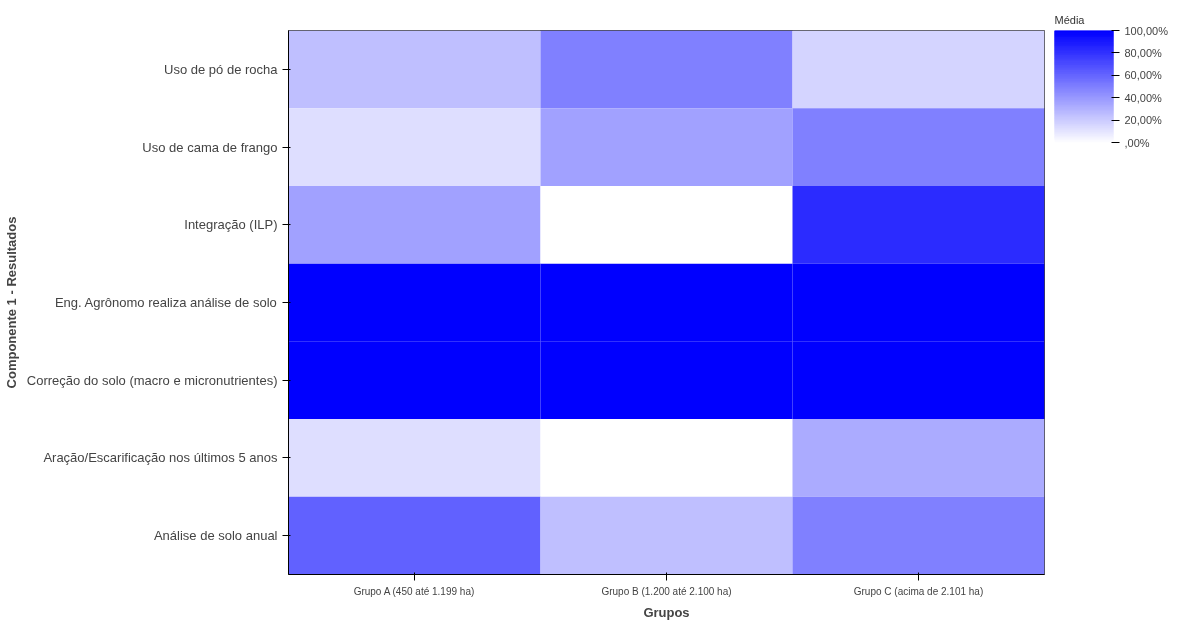  I want to click on x-tick-label: Grupo B (1.200 até 2.100 ha), so click(666, 591).